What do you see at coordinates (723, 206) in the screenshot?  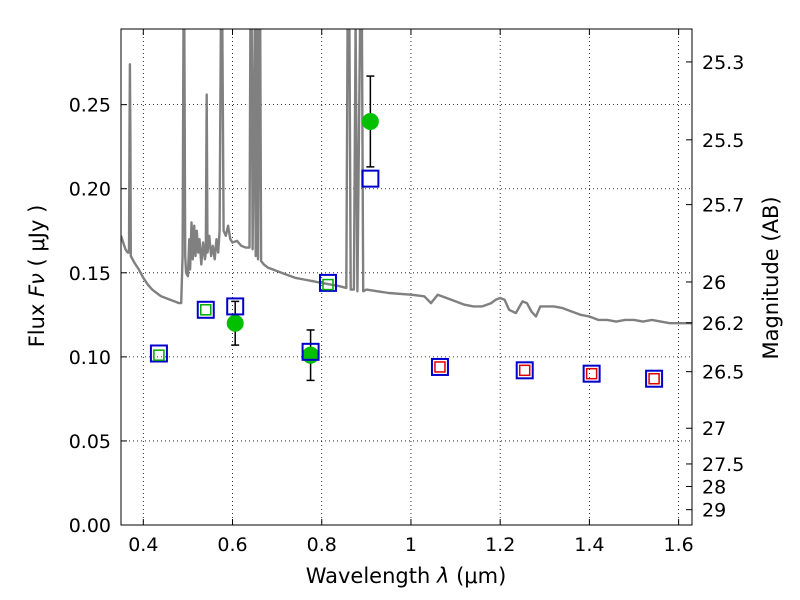 I see `right-tick-label: 25.7` at bounding box center [723, 206].